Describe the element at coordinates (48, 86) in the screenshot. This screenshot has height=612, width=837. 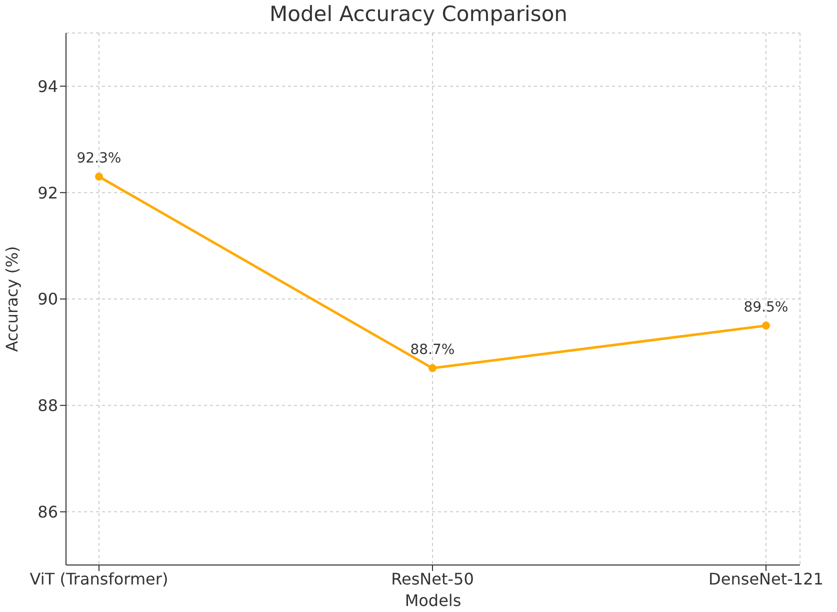
I see `y-tick-label: 94` at that location.